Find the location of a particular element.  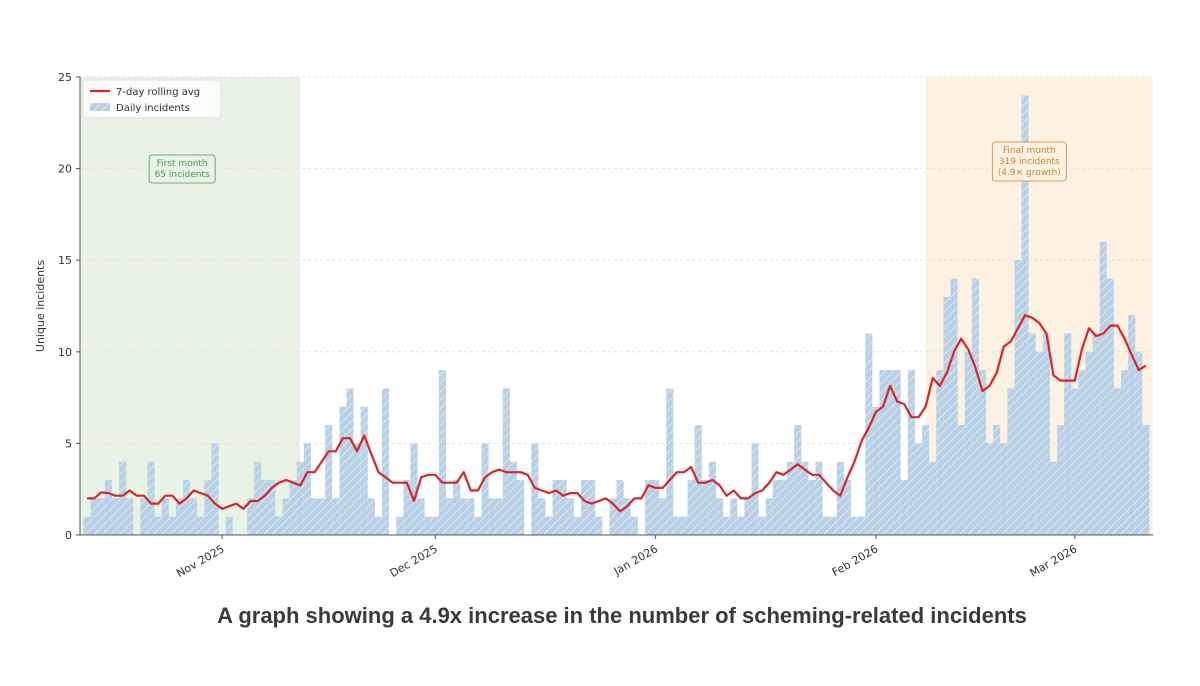

legend-label: 7-day rolling avg is located at coordinates (158, 92).